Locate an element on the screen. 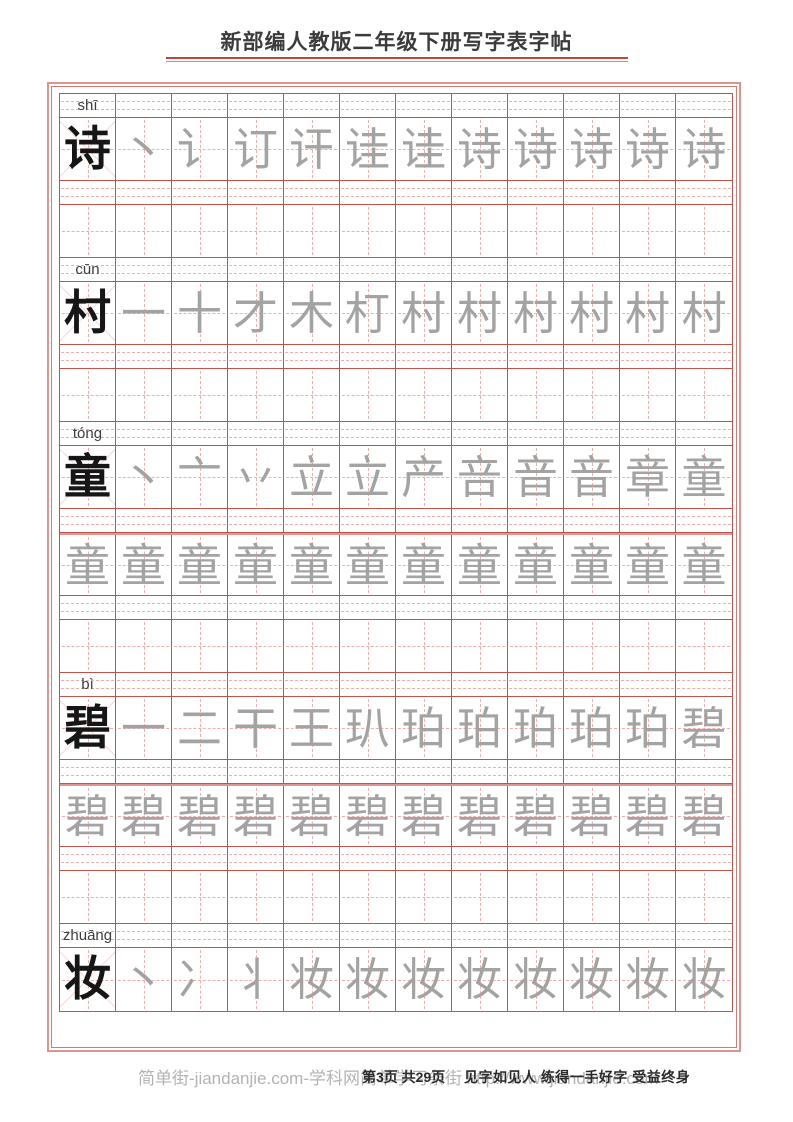  char-cell: 朾 is located at coordinates (368, 313).